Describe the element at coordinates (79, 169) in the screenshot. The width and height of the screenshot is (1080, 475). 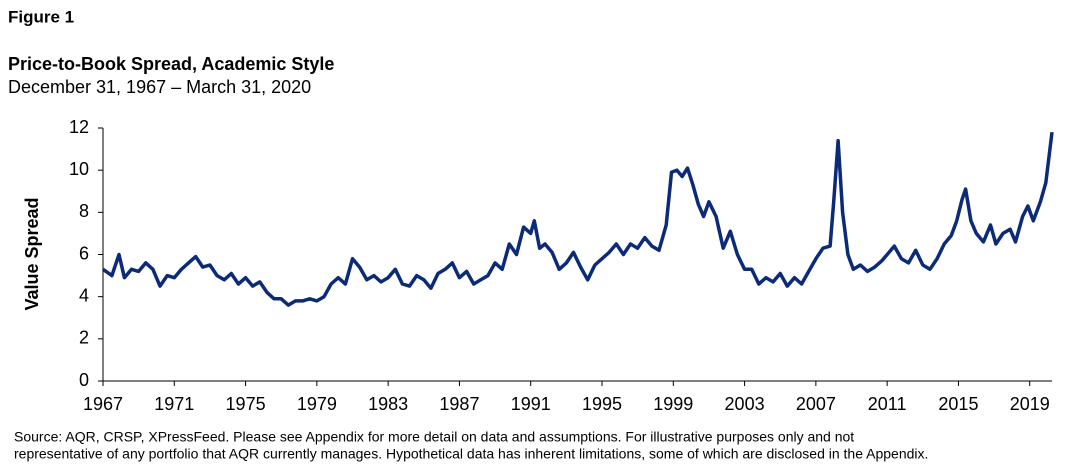
I see `y-tick-label: 10` at that location.